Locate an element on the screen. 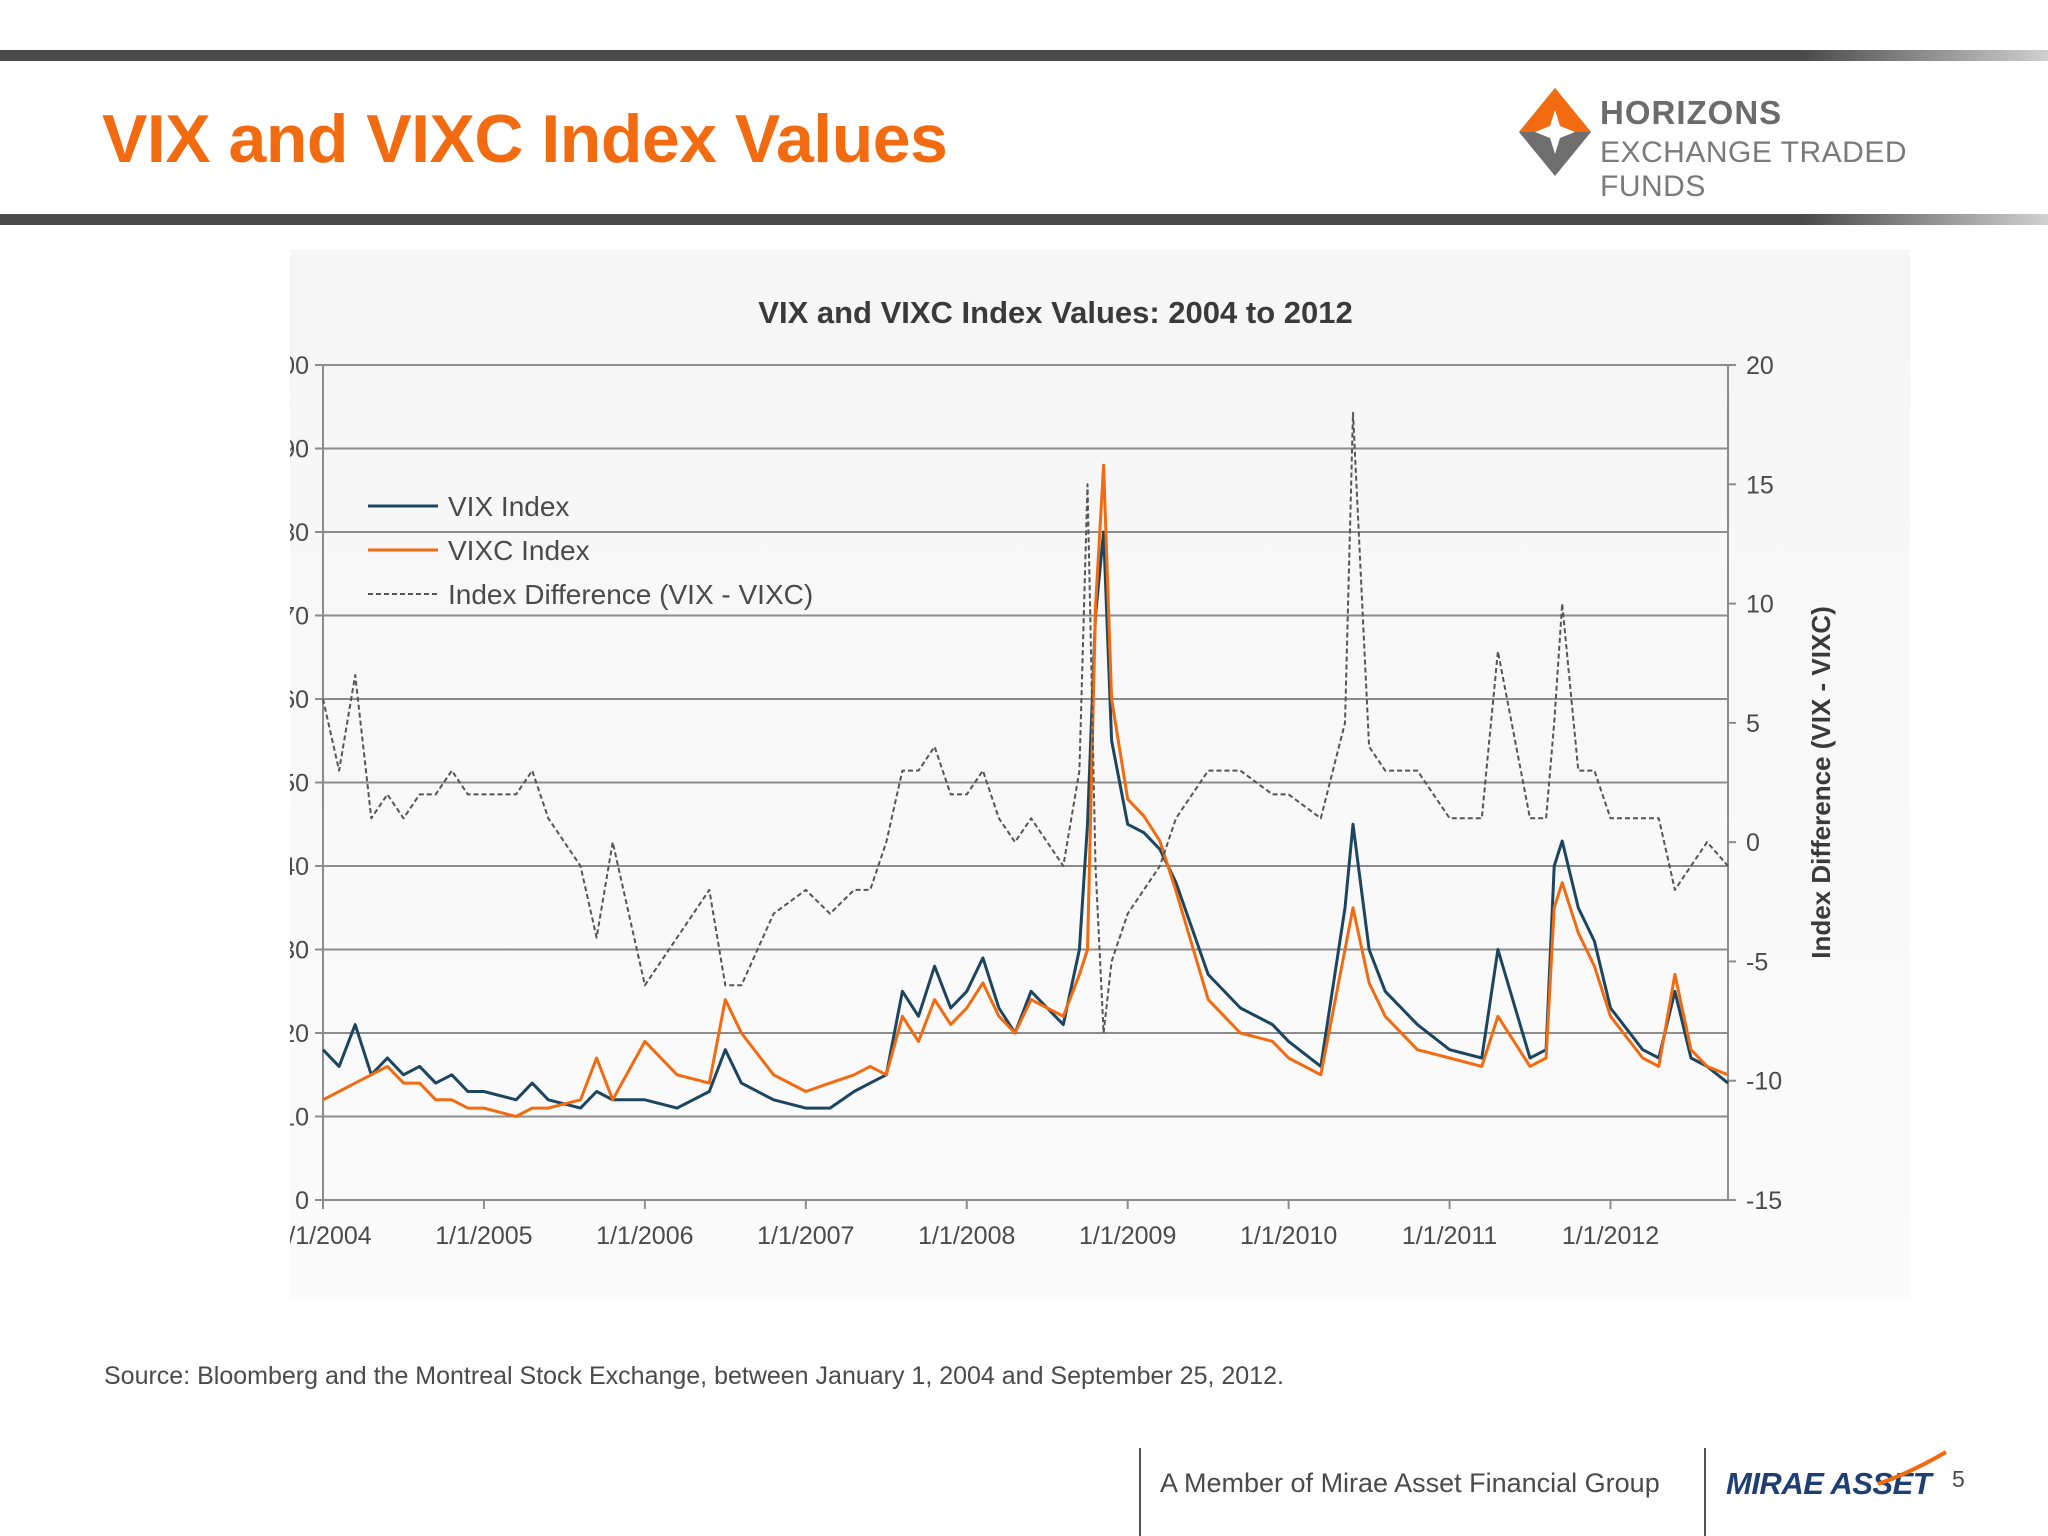 This screenshot has height=1536, width=2048. mirae-swoosh-icon is located at coordinates (1912, 1468).